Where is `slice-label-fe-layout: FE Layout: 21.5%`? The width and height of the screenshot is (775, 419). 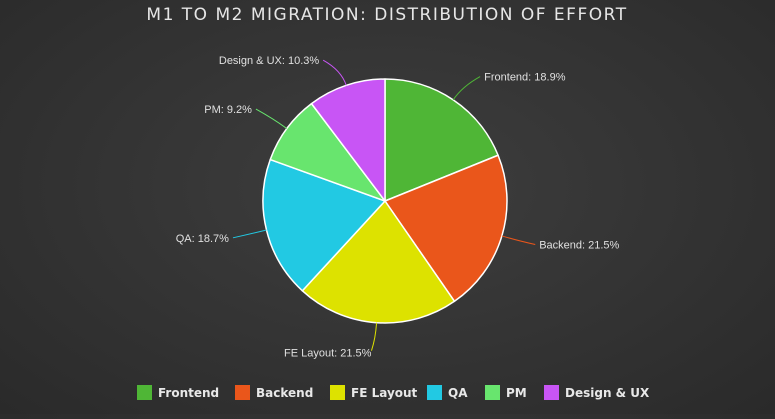
slice-label-fe-layout: FE Layout: 21.5% is located at coordinates (328, 354).